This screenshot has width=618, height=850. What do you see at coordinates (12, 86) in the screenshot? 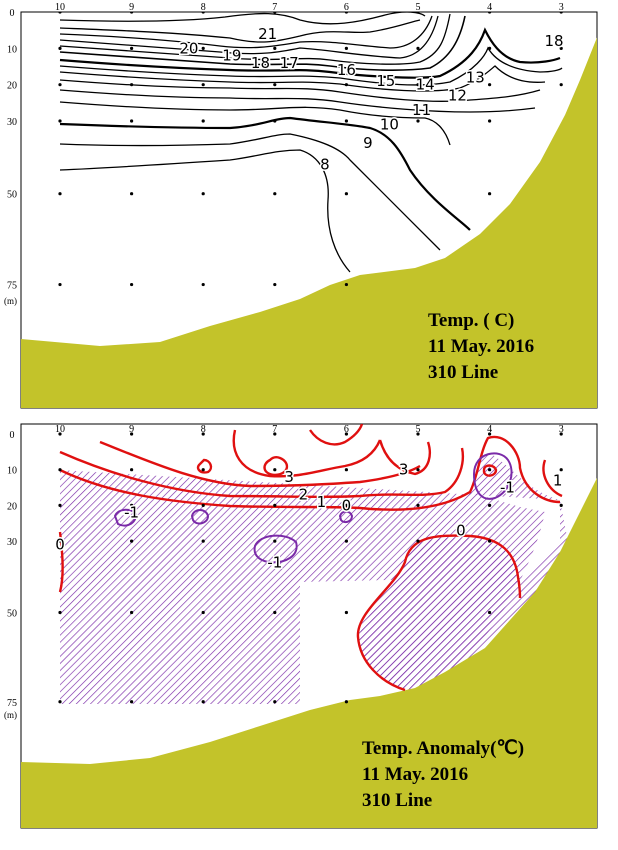
I see `depth-tick-label: 20` at bounding box center [12, 86].